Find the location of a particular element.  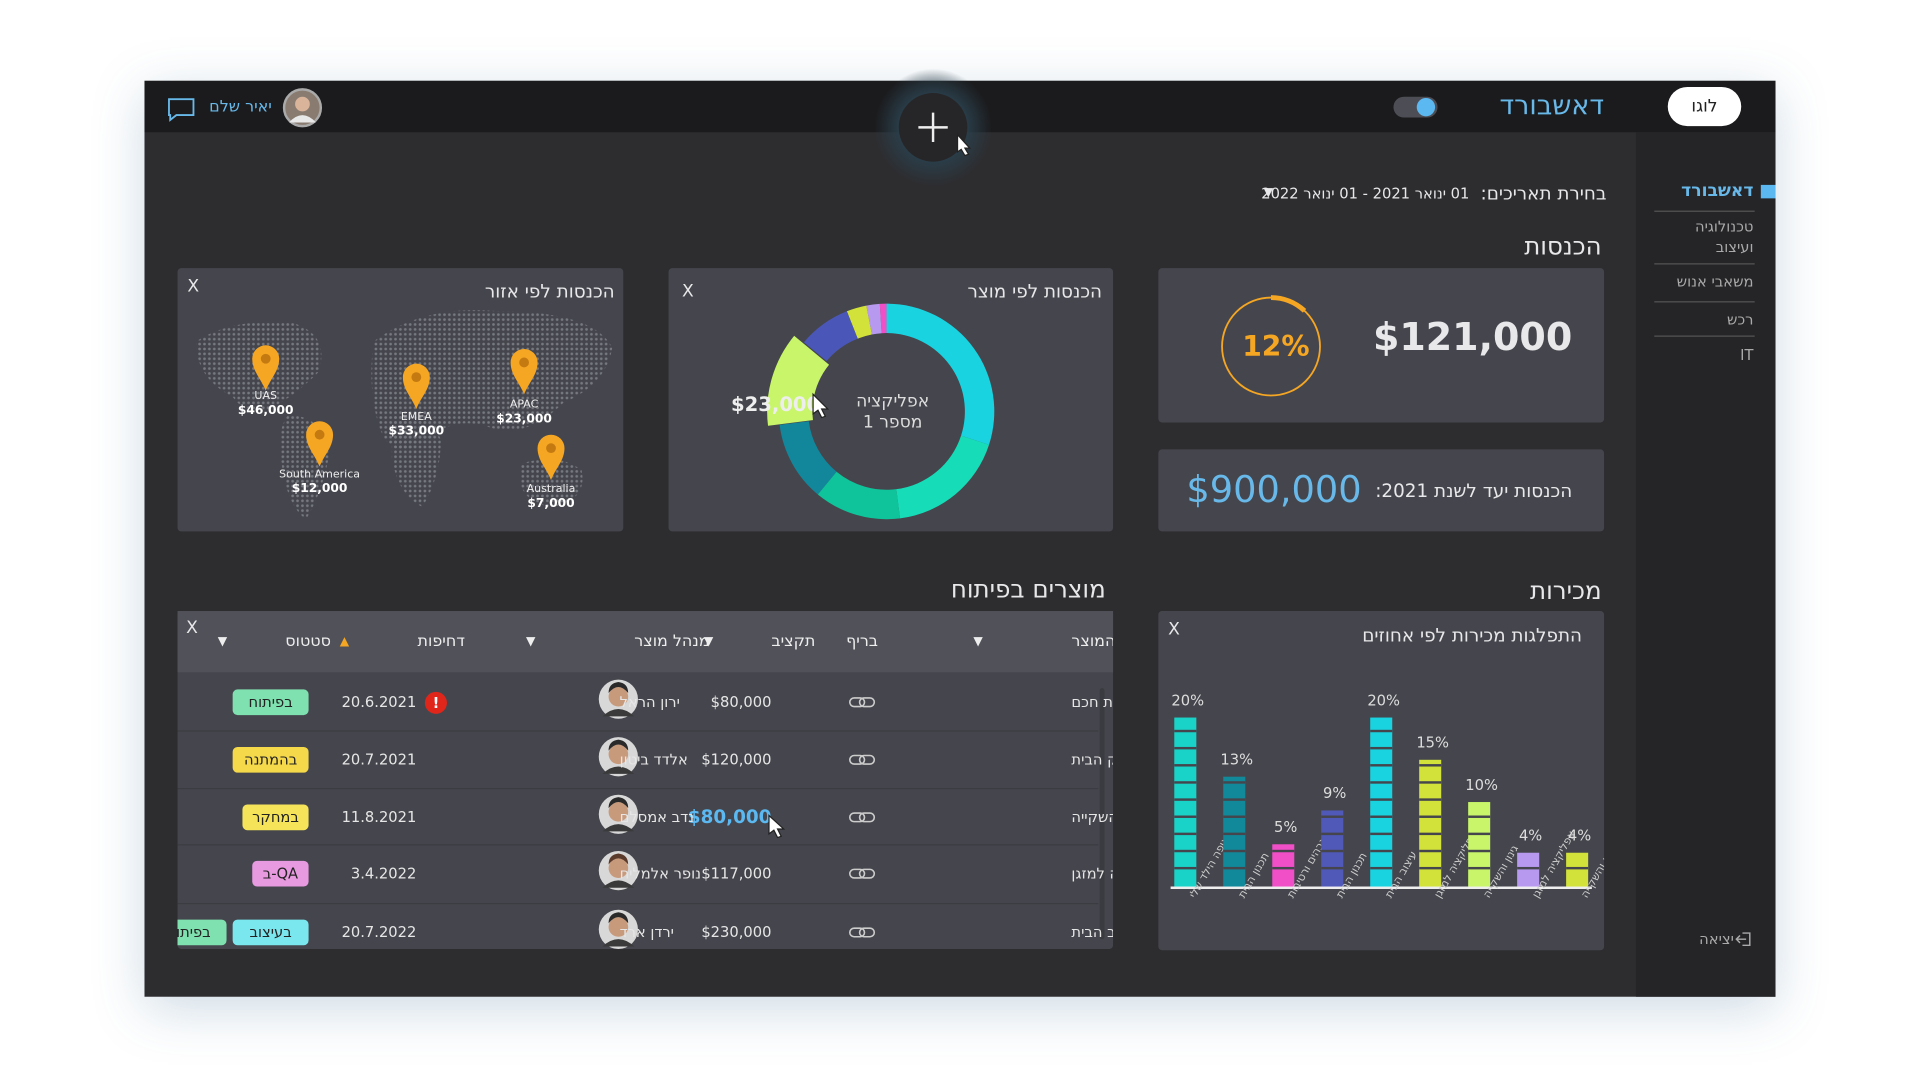

column-header: שם המוצר is located at coordinates (1092, 640).